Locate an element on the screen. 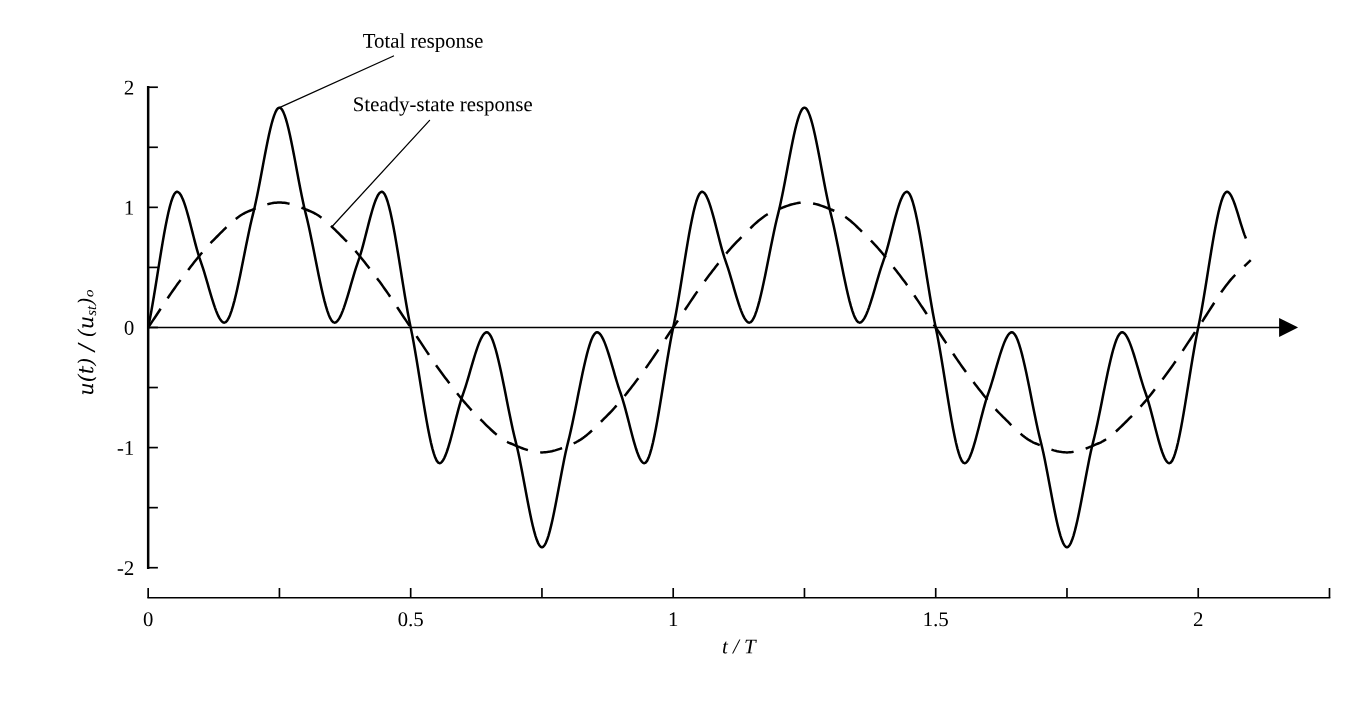 The height and width of the screenshot is (715, 1347). y-tick-label: 2 is located at coordinates (129, 87).